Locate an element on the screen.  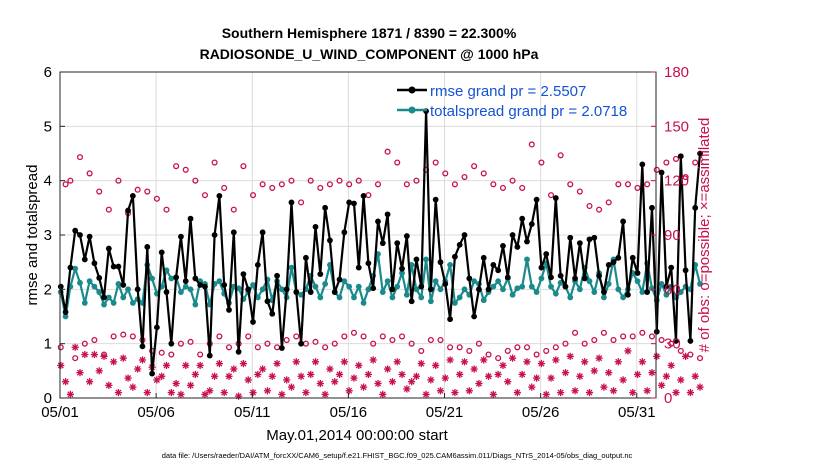
y-tick-label: 6 is located at coordinates (48, 72).